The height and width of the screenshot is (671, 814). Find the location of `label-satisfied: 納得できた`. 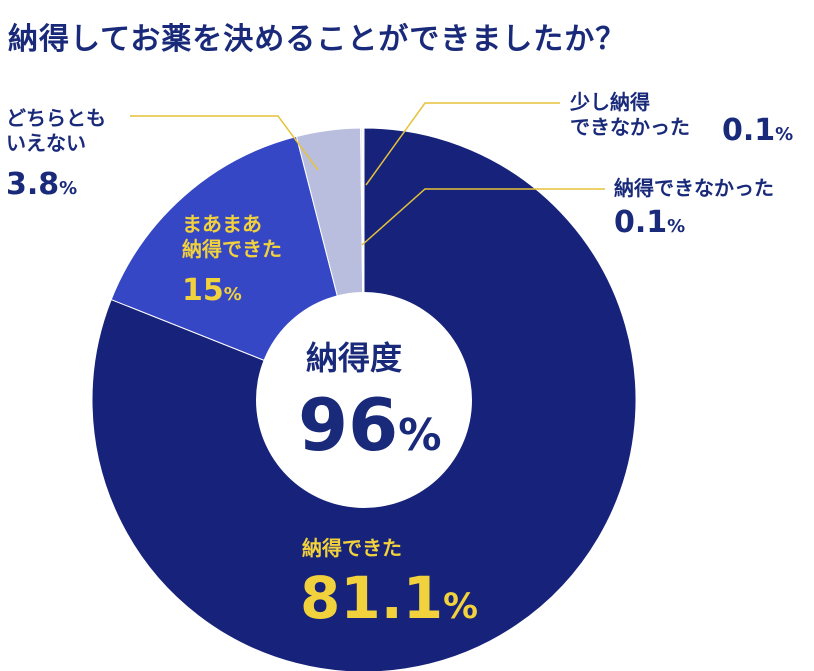

label-satisfied: 納得できた is located at coordinates (352, 548).